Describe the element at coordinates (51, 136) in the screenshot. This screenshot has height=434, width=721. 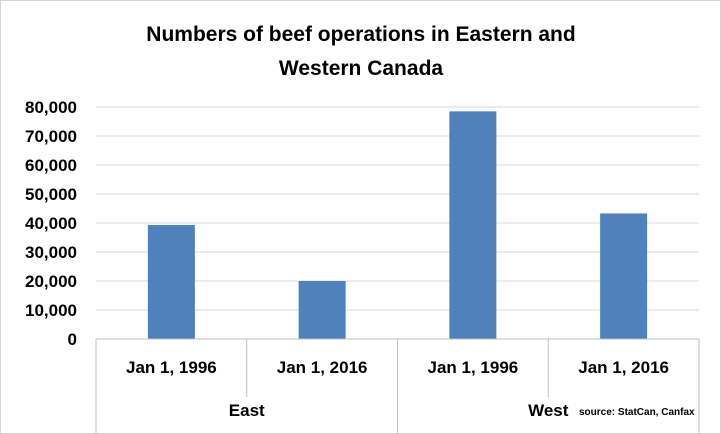
I see `y-tick-label: 70,000` at that location.